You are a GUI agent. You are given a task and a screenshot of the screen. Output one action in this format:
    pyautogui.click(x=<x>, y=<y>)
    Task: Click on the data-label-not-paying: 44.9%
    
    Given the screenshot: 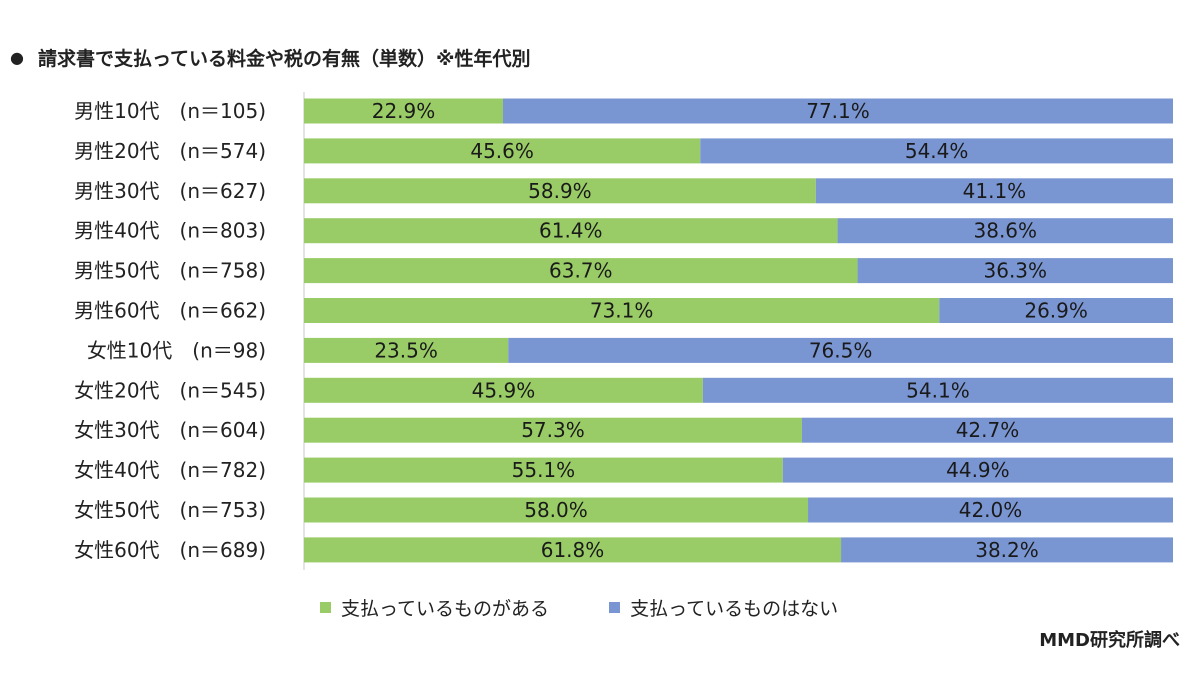 What is the action you would take?
    pyautogui.click(x=978, y=470)
    